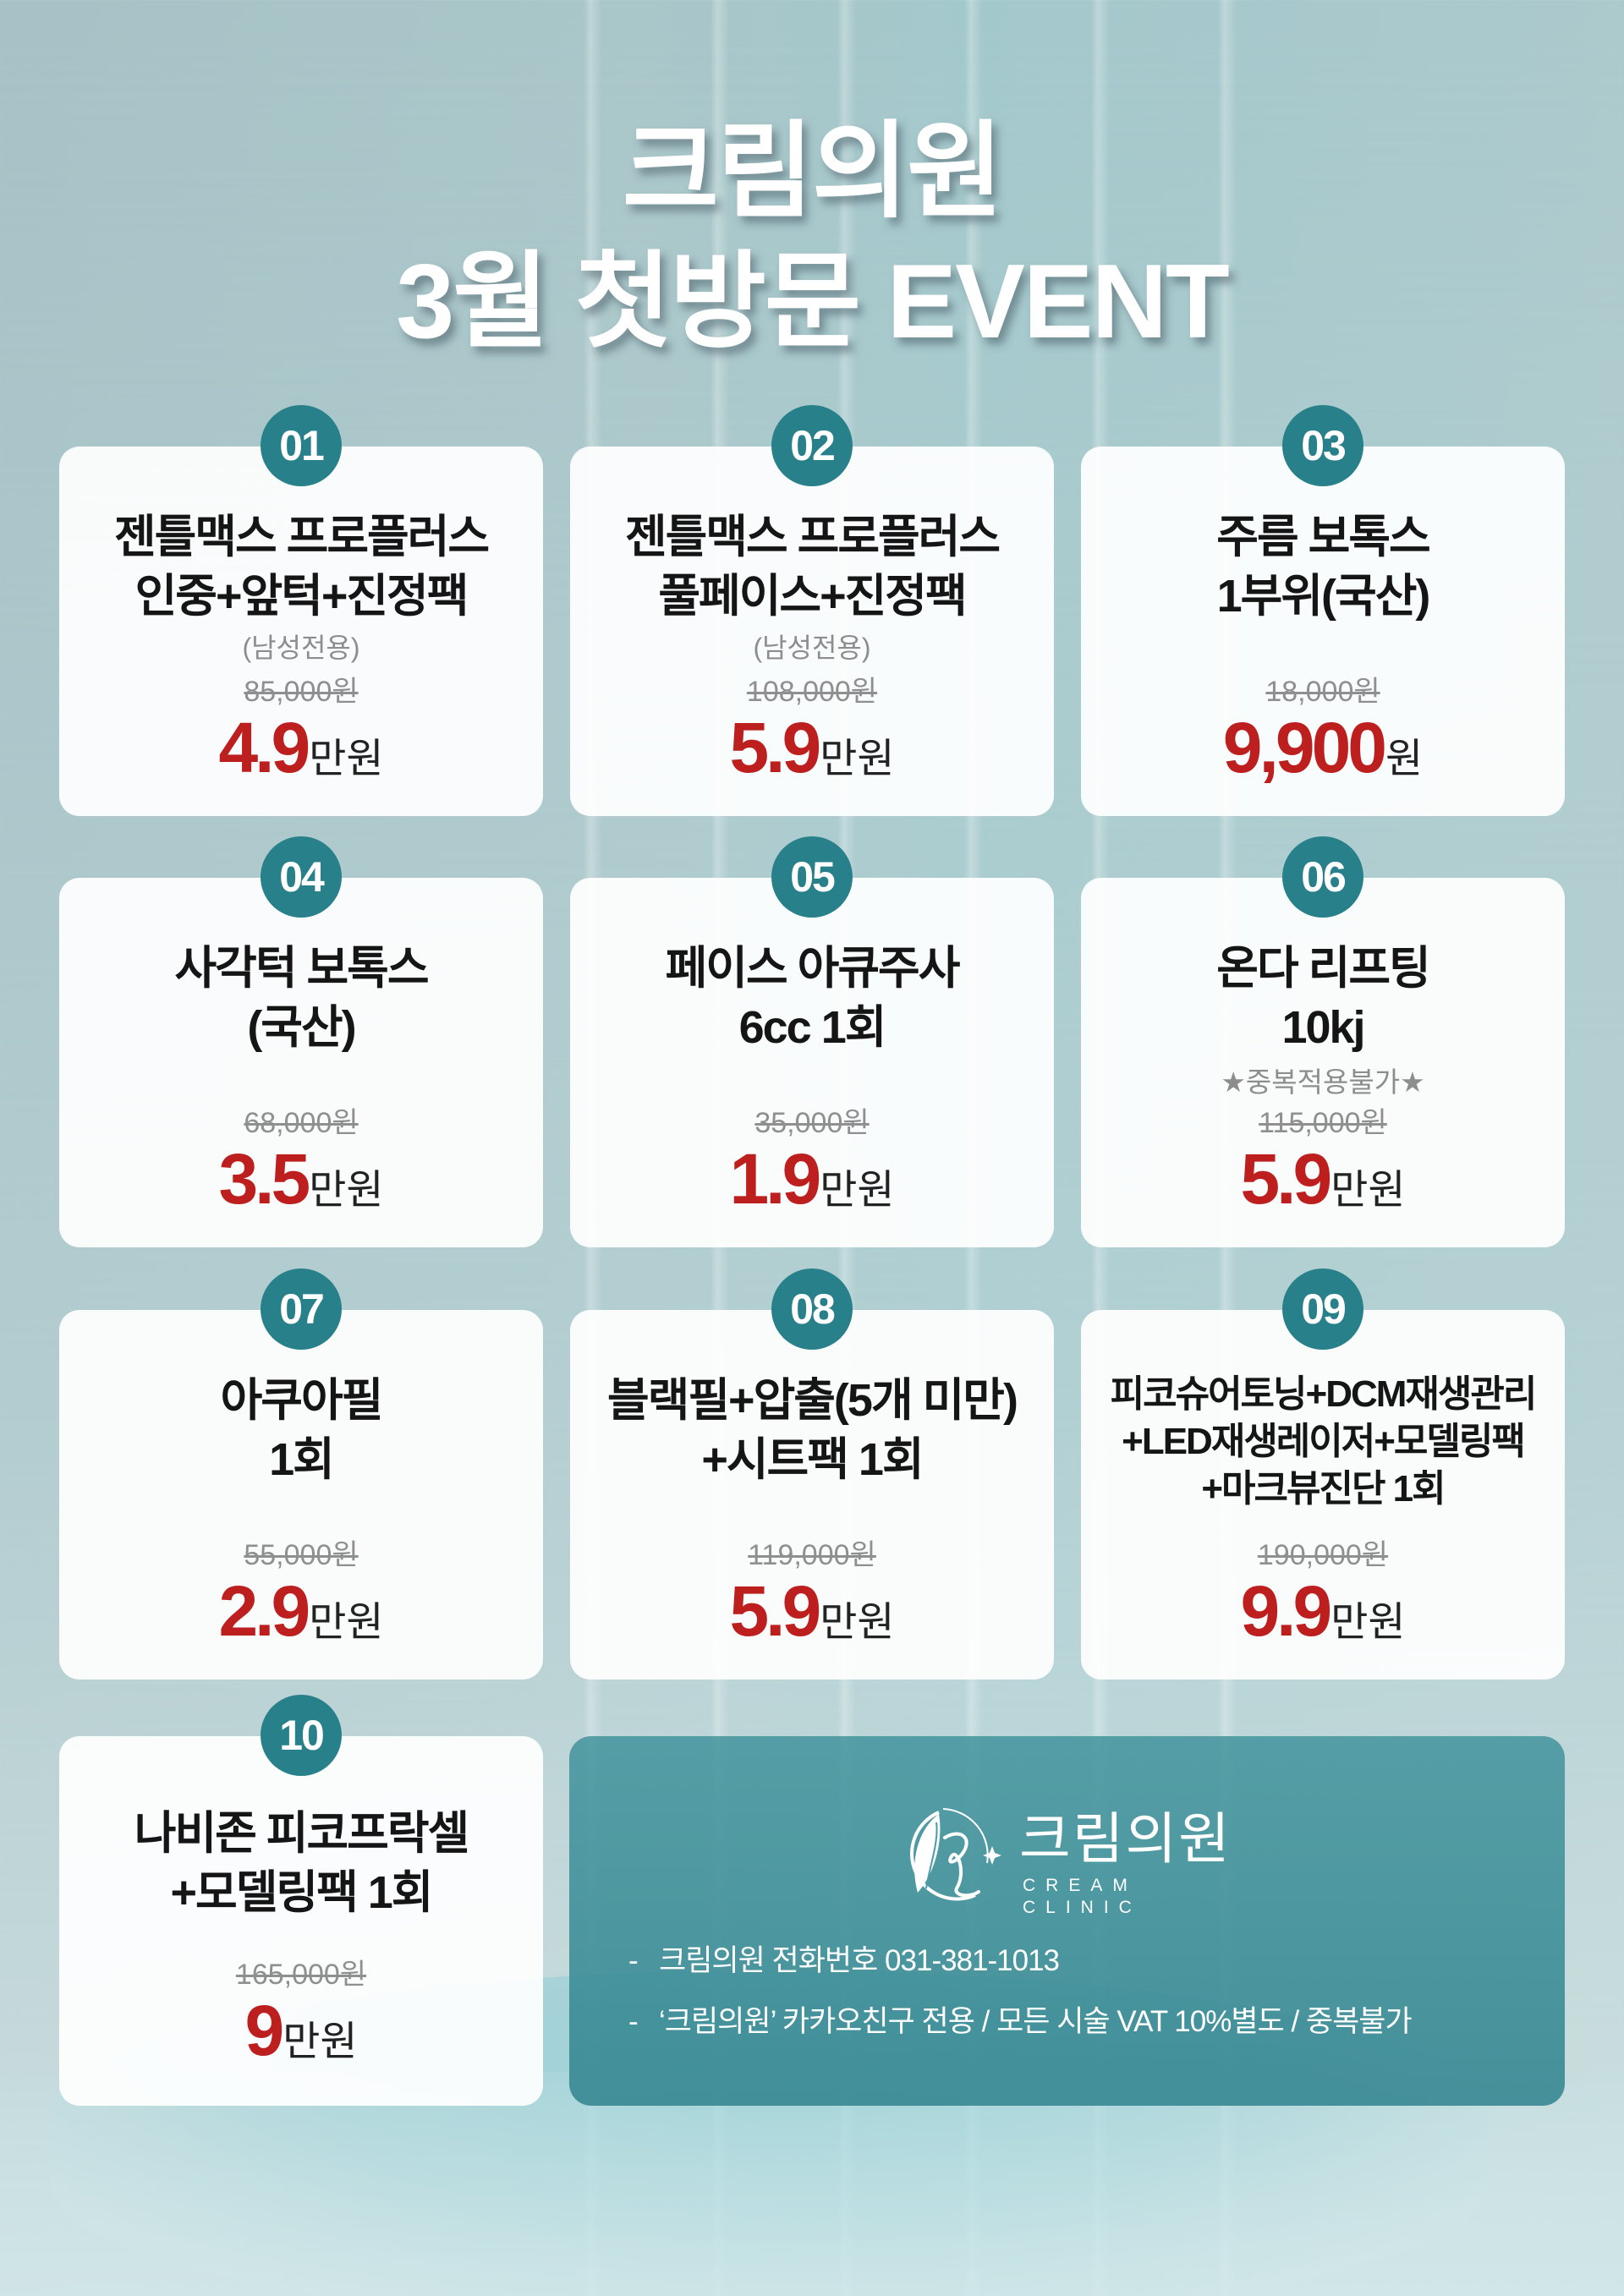 This screenshot has width=1624, height=2296. What do you see at coordinates (1323, 445) in the screenshot?
I see `card-number-badge: 03` at bounding box center [1323, 445].